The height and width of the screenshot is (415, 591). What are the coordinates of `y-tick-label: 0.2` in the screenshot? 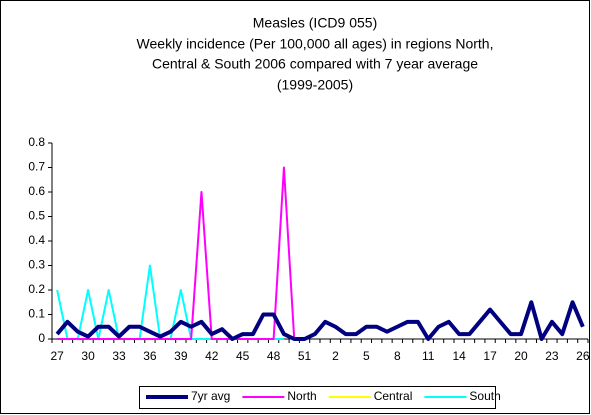 It's located at (36, 289).